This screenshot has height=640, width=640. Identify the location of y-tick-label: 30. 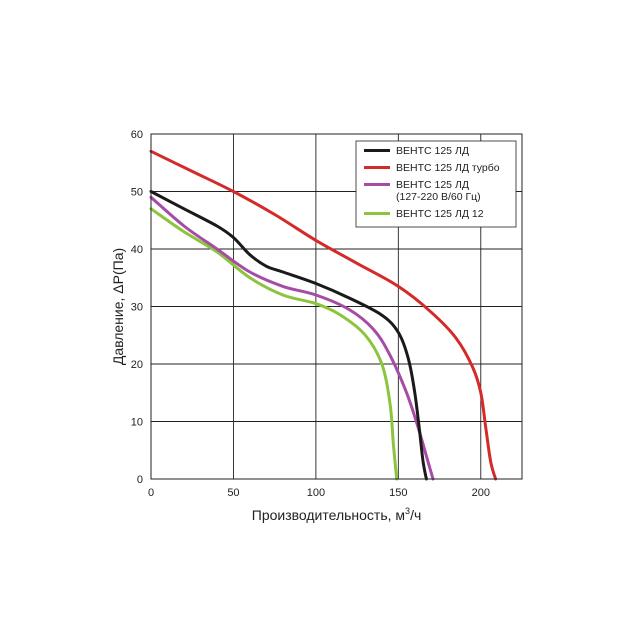
(137, 308).